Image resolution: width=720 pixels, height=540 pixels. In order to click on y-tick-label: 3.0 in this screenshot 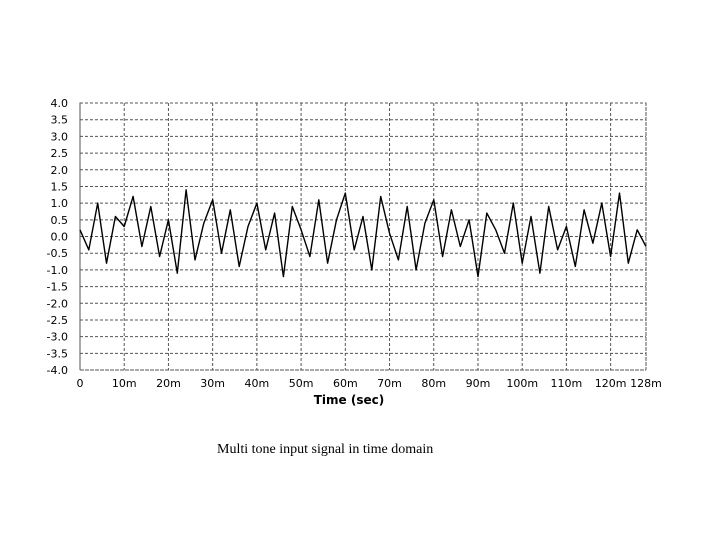, I will do `click(60, 136)`.